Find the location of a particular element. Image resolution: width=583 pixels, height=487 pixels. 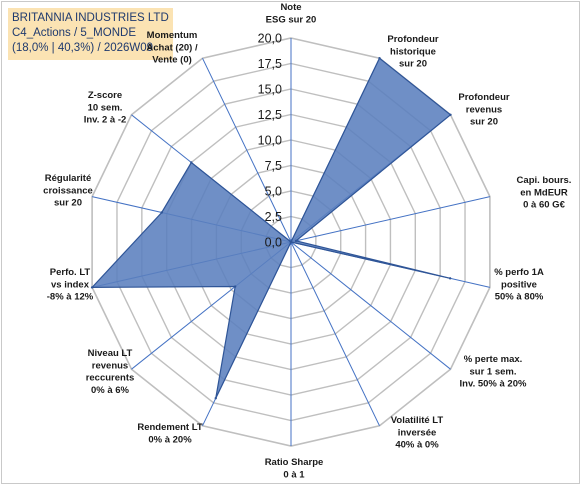

axis-label-line: Régularité is located at coordinates (68, 178).